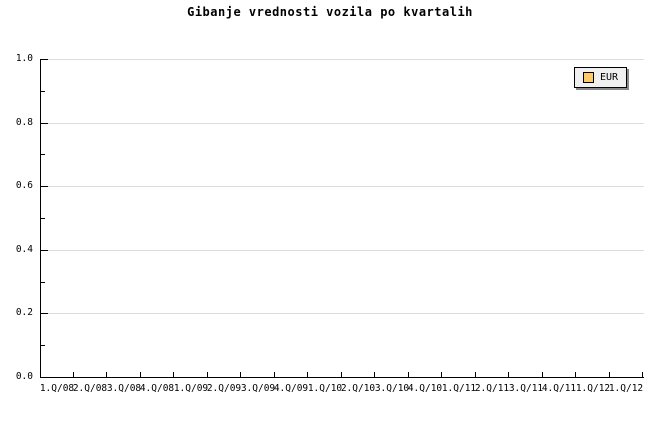 Image resolution: width=660 pixels, height=440 pixels. I want to click on x-axis-tick-label: 3.Q/08, so click(124, 388).